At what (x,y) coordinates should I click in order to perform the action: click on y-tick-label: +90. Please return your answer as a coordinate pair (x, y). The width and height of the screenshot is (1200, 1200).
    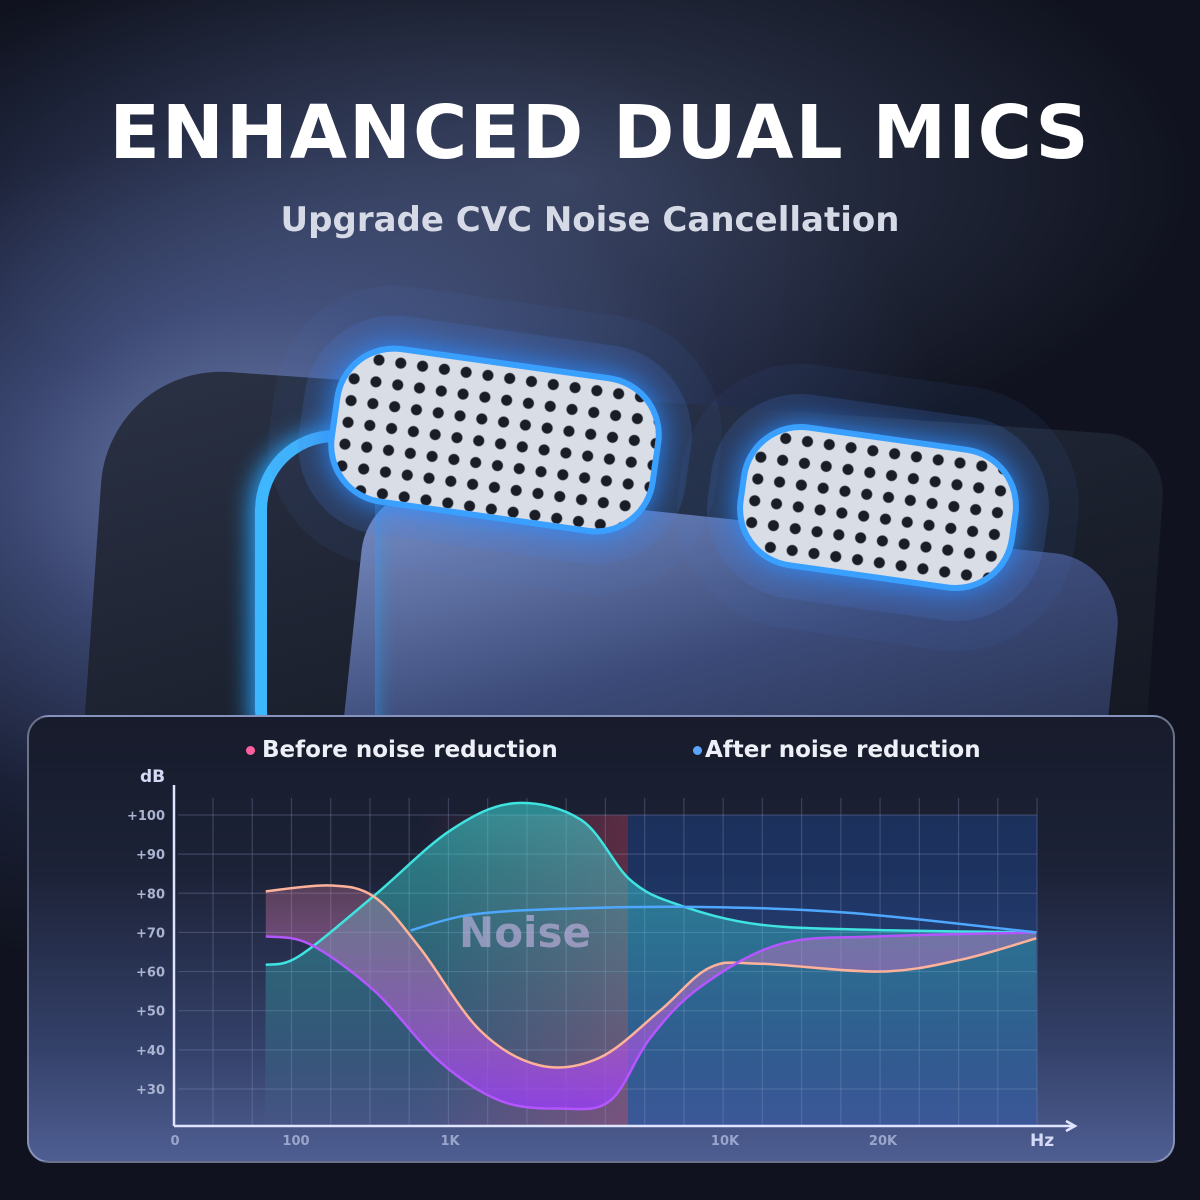
    Looking at the image, I should click on (150, 855).